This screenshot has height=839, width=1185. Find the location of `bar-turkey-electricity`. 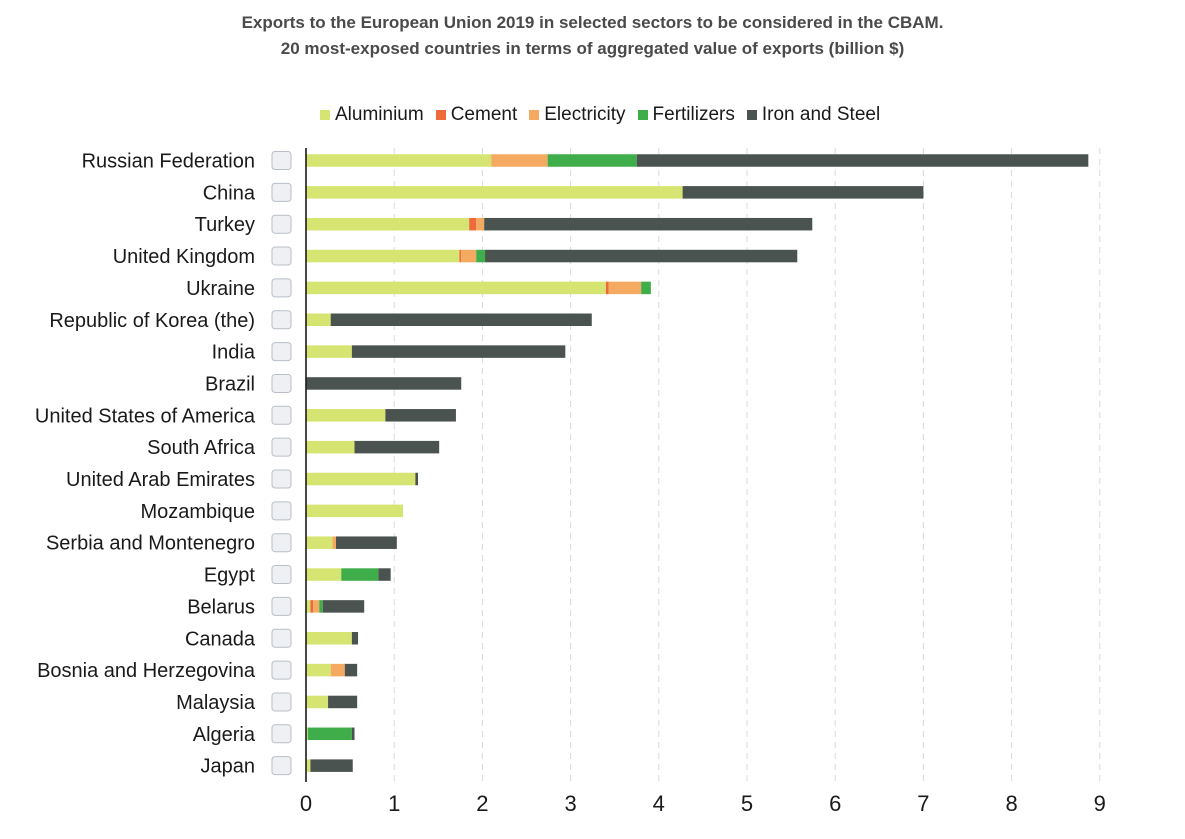

bar-turkey-electricity is located at coordinates (480, 224).